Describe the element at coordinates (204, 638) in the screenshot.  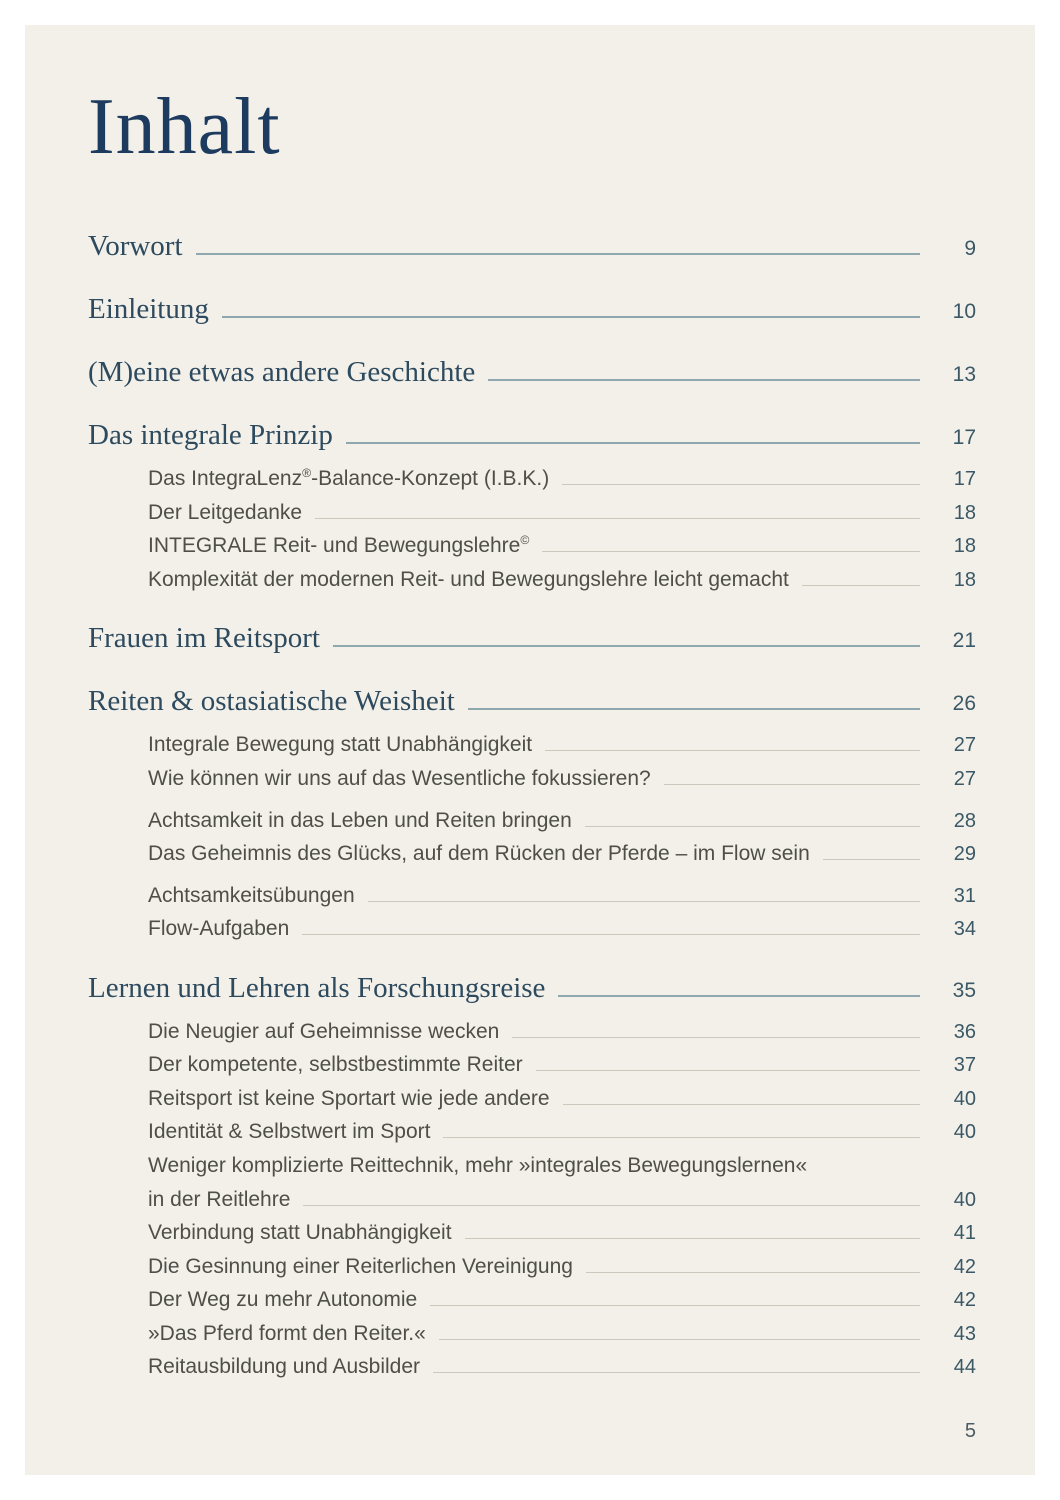
I see `toc-entry-label: Frauen im Reitsport` at that location.